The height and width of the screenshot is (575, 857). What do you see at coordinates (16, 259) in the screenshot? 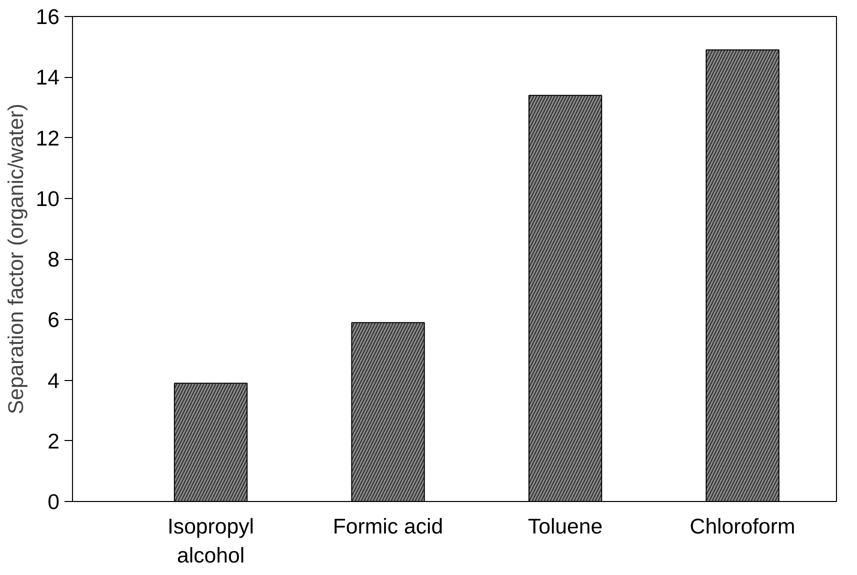
I see `y-axis-title: Separation factor (organic/water)` at bounding box center [16, 259].